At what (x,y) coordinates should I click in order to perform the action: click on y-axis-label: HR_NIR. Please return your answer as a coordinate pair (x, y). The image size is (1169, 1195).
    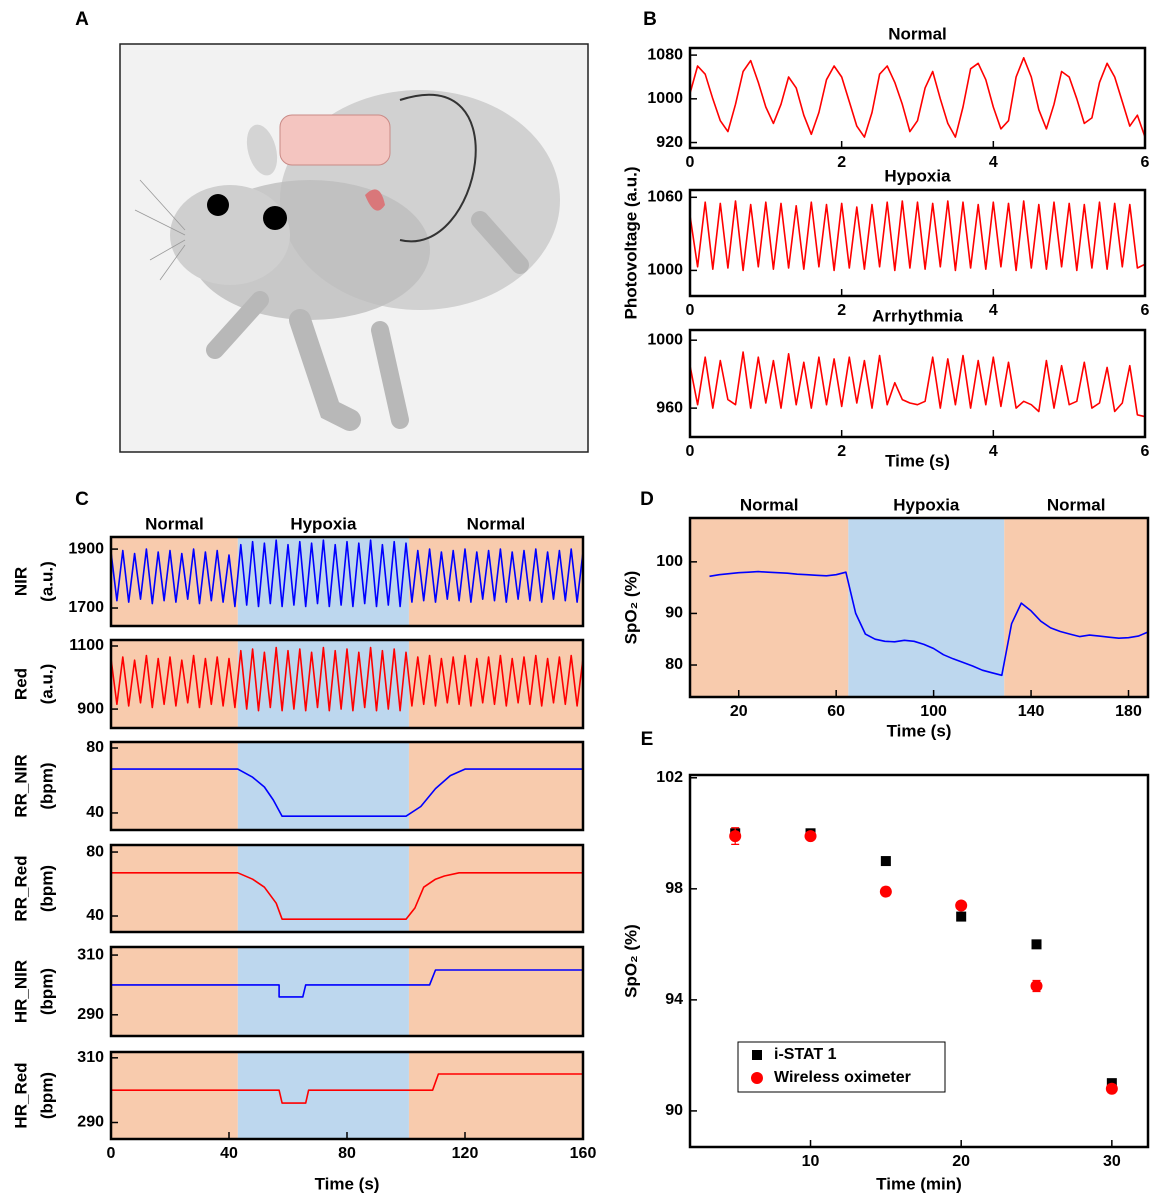
    Looking at the image, I should click on (20, 991).